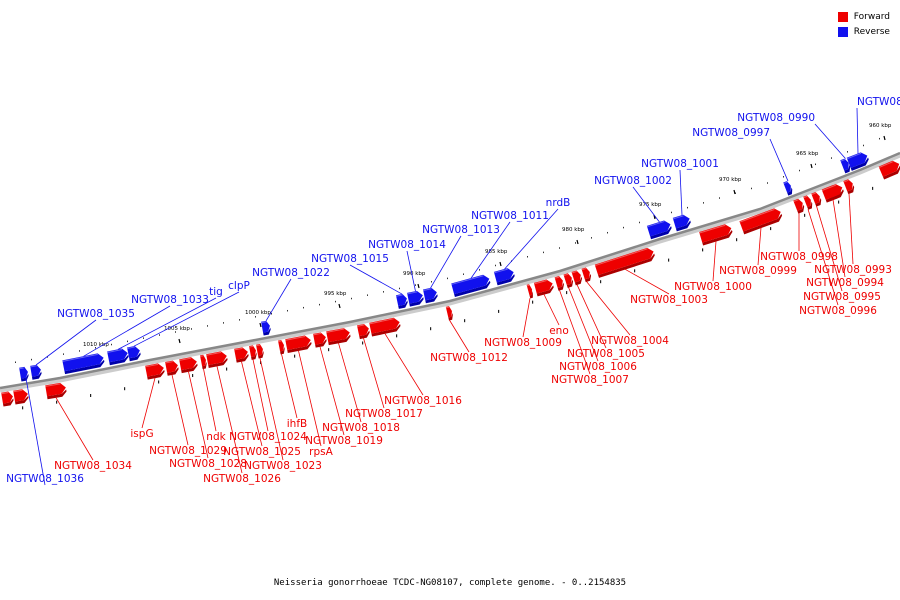 The image size is (900, 600). What do you see at coordinates (469, 358) in the screenshot?
I see `gene-label-NGTW08_1012: NGTW08_1012` at bounding box center [469, 358].